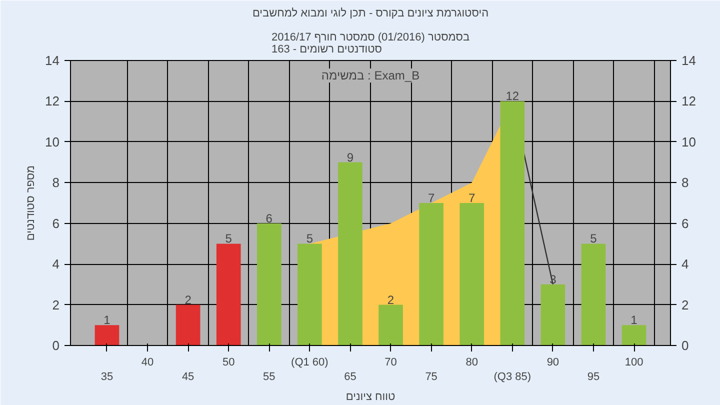 This screenshot has height=405, width=720. I want to click on y2-tick-label: 6, so click(685, 223).